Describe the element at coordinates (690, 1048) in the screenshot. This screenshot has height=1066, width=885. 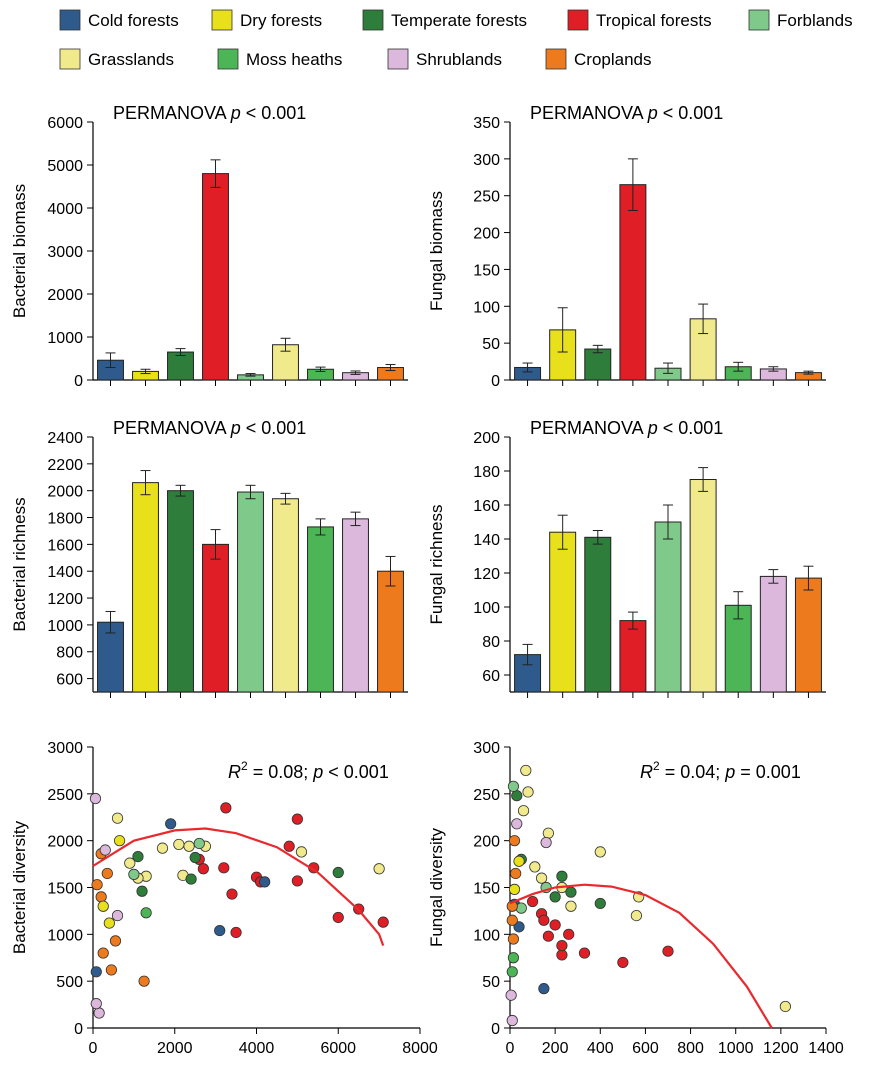
I see `x-tick-label: 800` at that location.